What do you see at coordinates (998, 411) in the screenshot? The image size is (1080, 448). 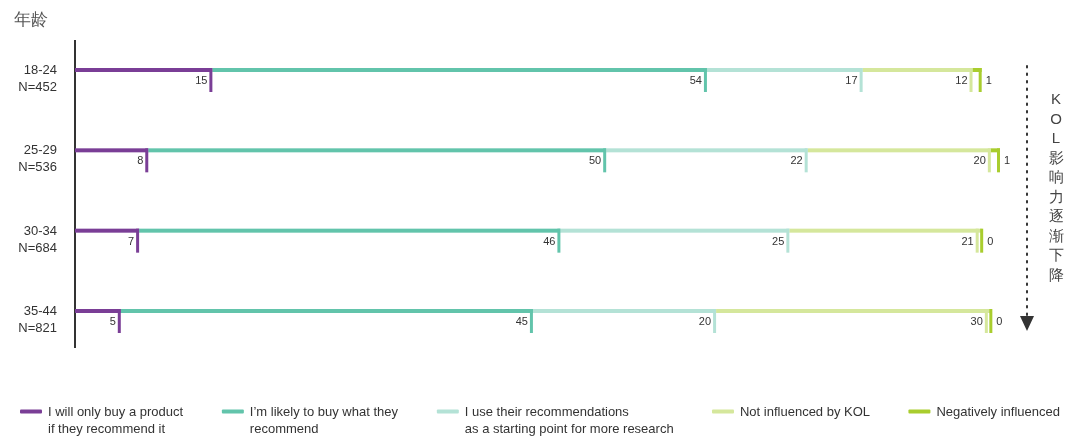 I see `legend-label: Negatively influenced` at bounding box center [998, 411].